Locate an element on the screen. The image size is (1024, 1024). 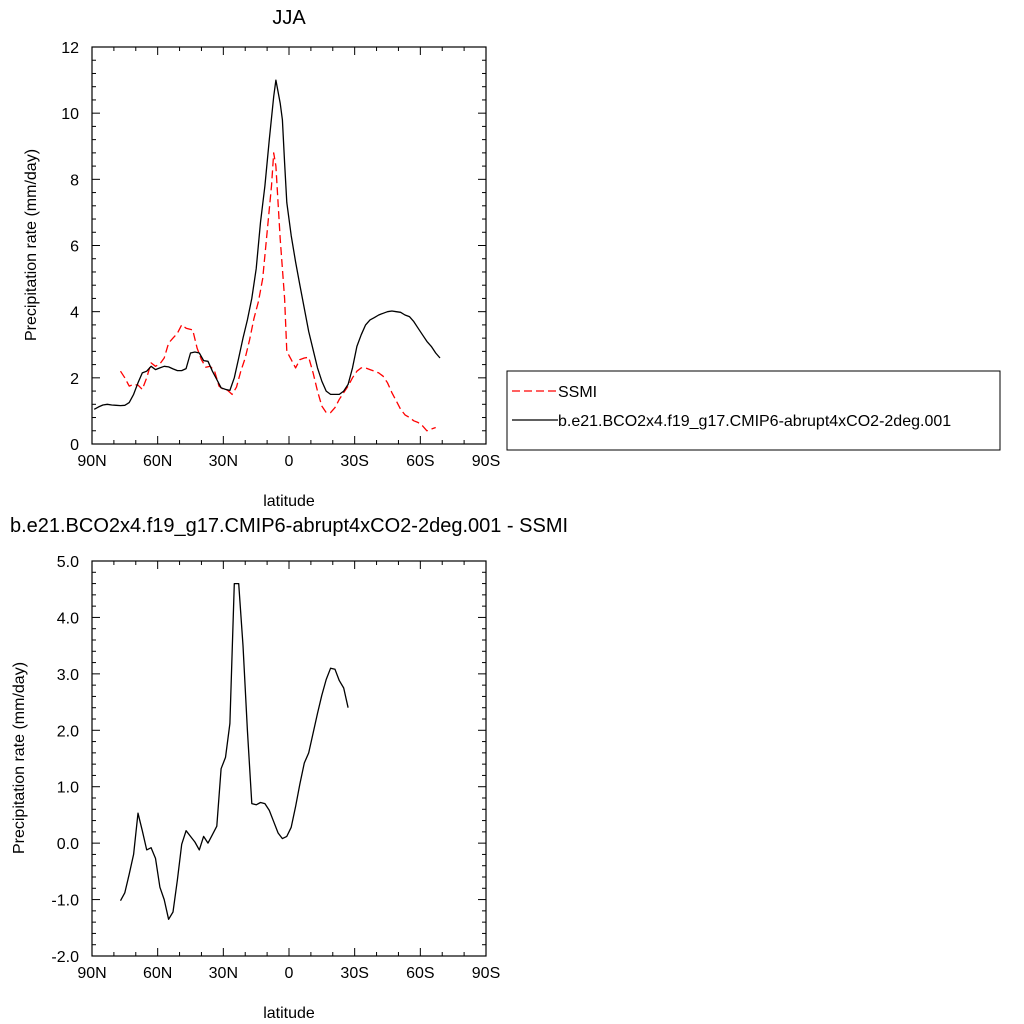
legend-box is located at coordinates (753, 410).